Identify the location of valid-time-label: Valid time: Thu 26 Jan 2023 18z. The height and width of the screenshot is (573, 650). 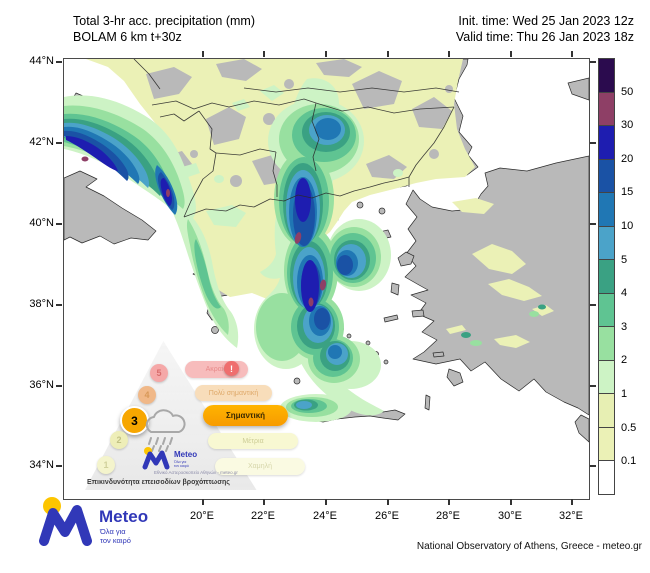
(544, 37).